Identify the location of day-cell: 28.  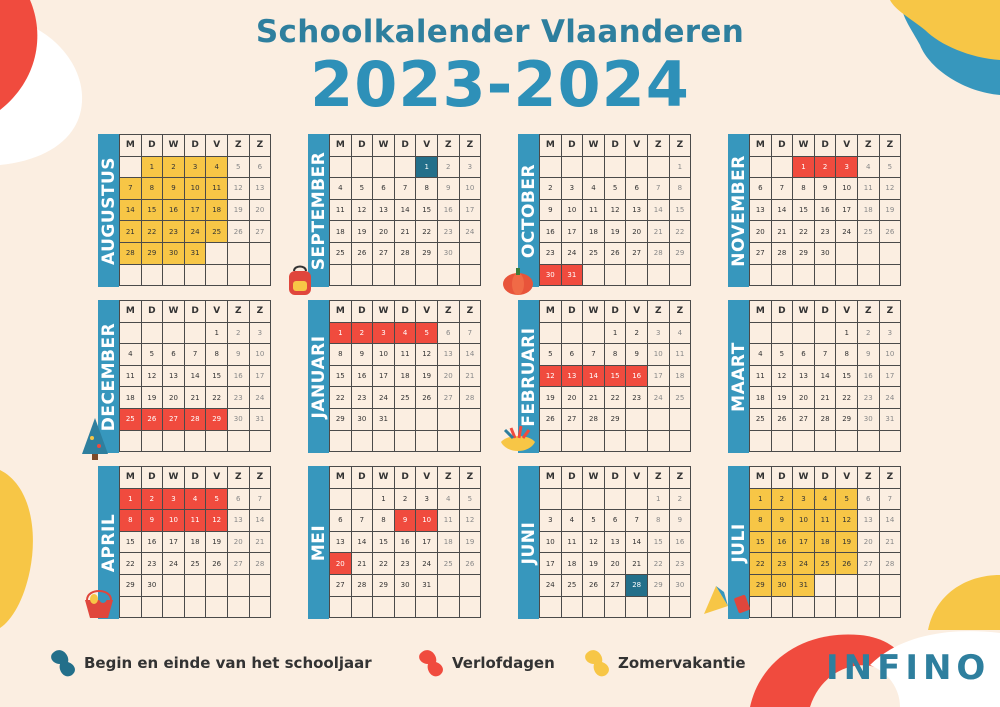
(195, 419).